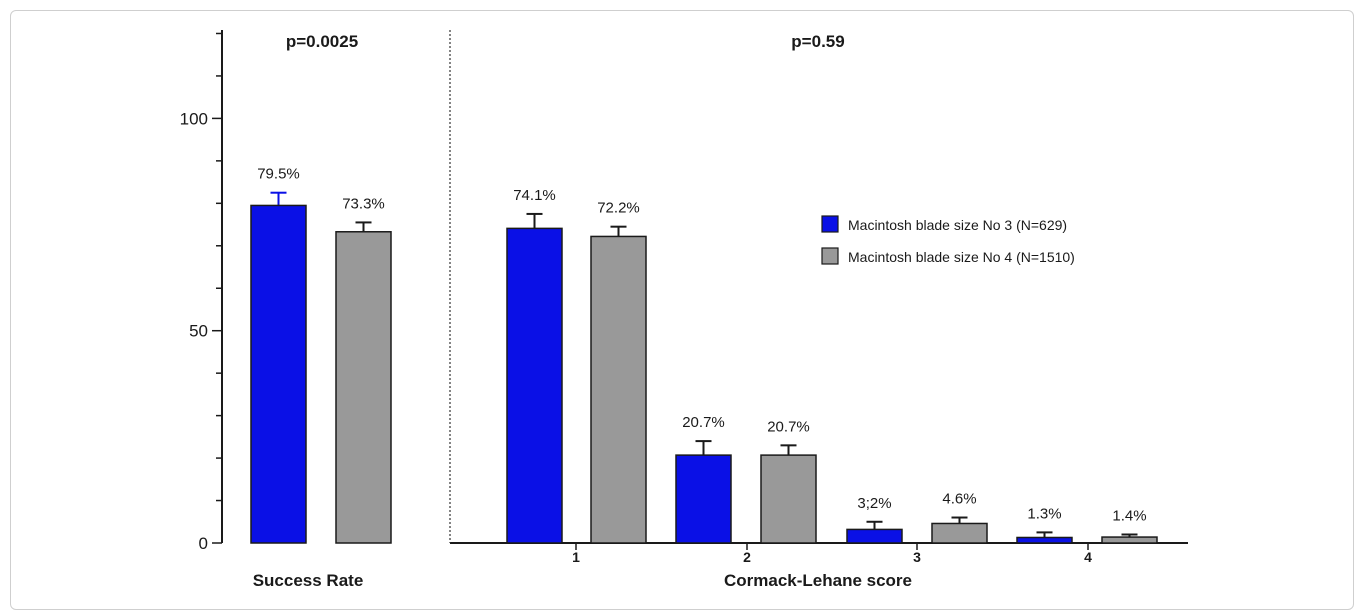 The width and height of the screenshot is (1364, 610). I want to click on group-label: Cormack-Lehane score, so click(818, 579).